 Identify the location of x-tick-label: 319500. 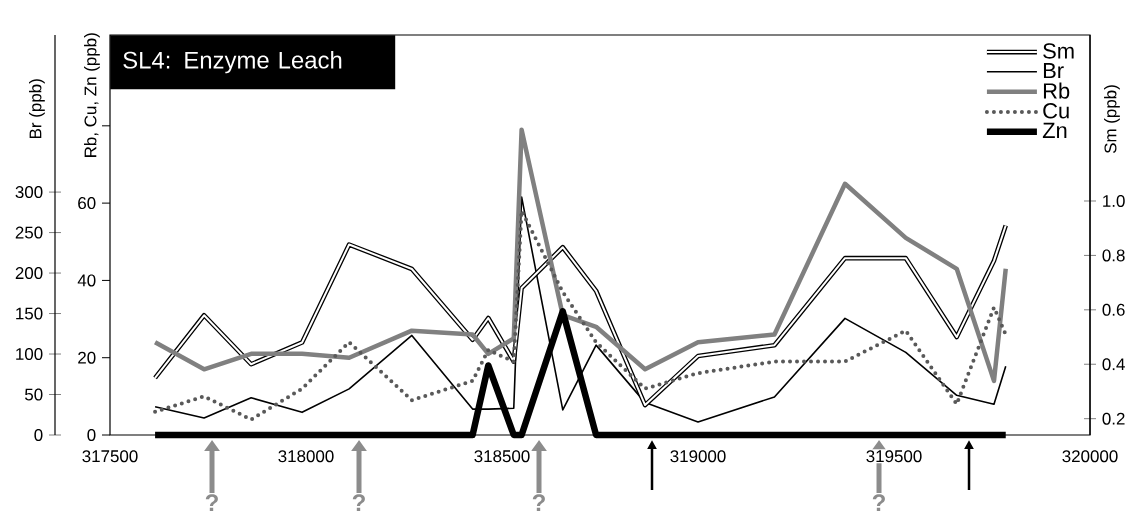
(894, 456).